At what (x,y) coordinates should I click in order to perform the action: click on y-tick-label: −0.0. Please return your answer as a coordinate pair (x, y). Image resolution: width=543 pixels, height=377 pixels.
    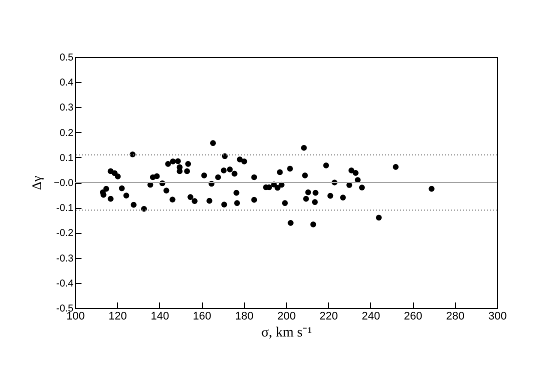
    Looking at the image, I should click on (64, 183).